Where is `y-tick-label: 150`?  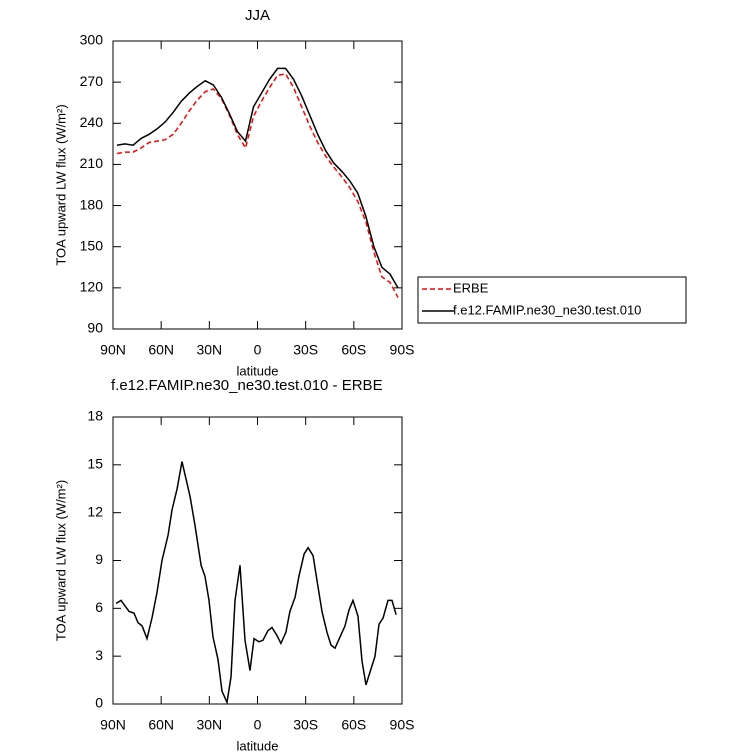
y-tick-label: 150 is located at coordinates (92, 245).